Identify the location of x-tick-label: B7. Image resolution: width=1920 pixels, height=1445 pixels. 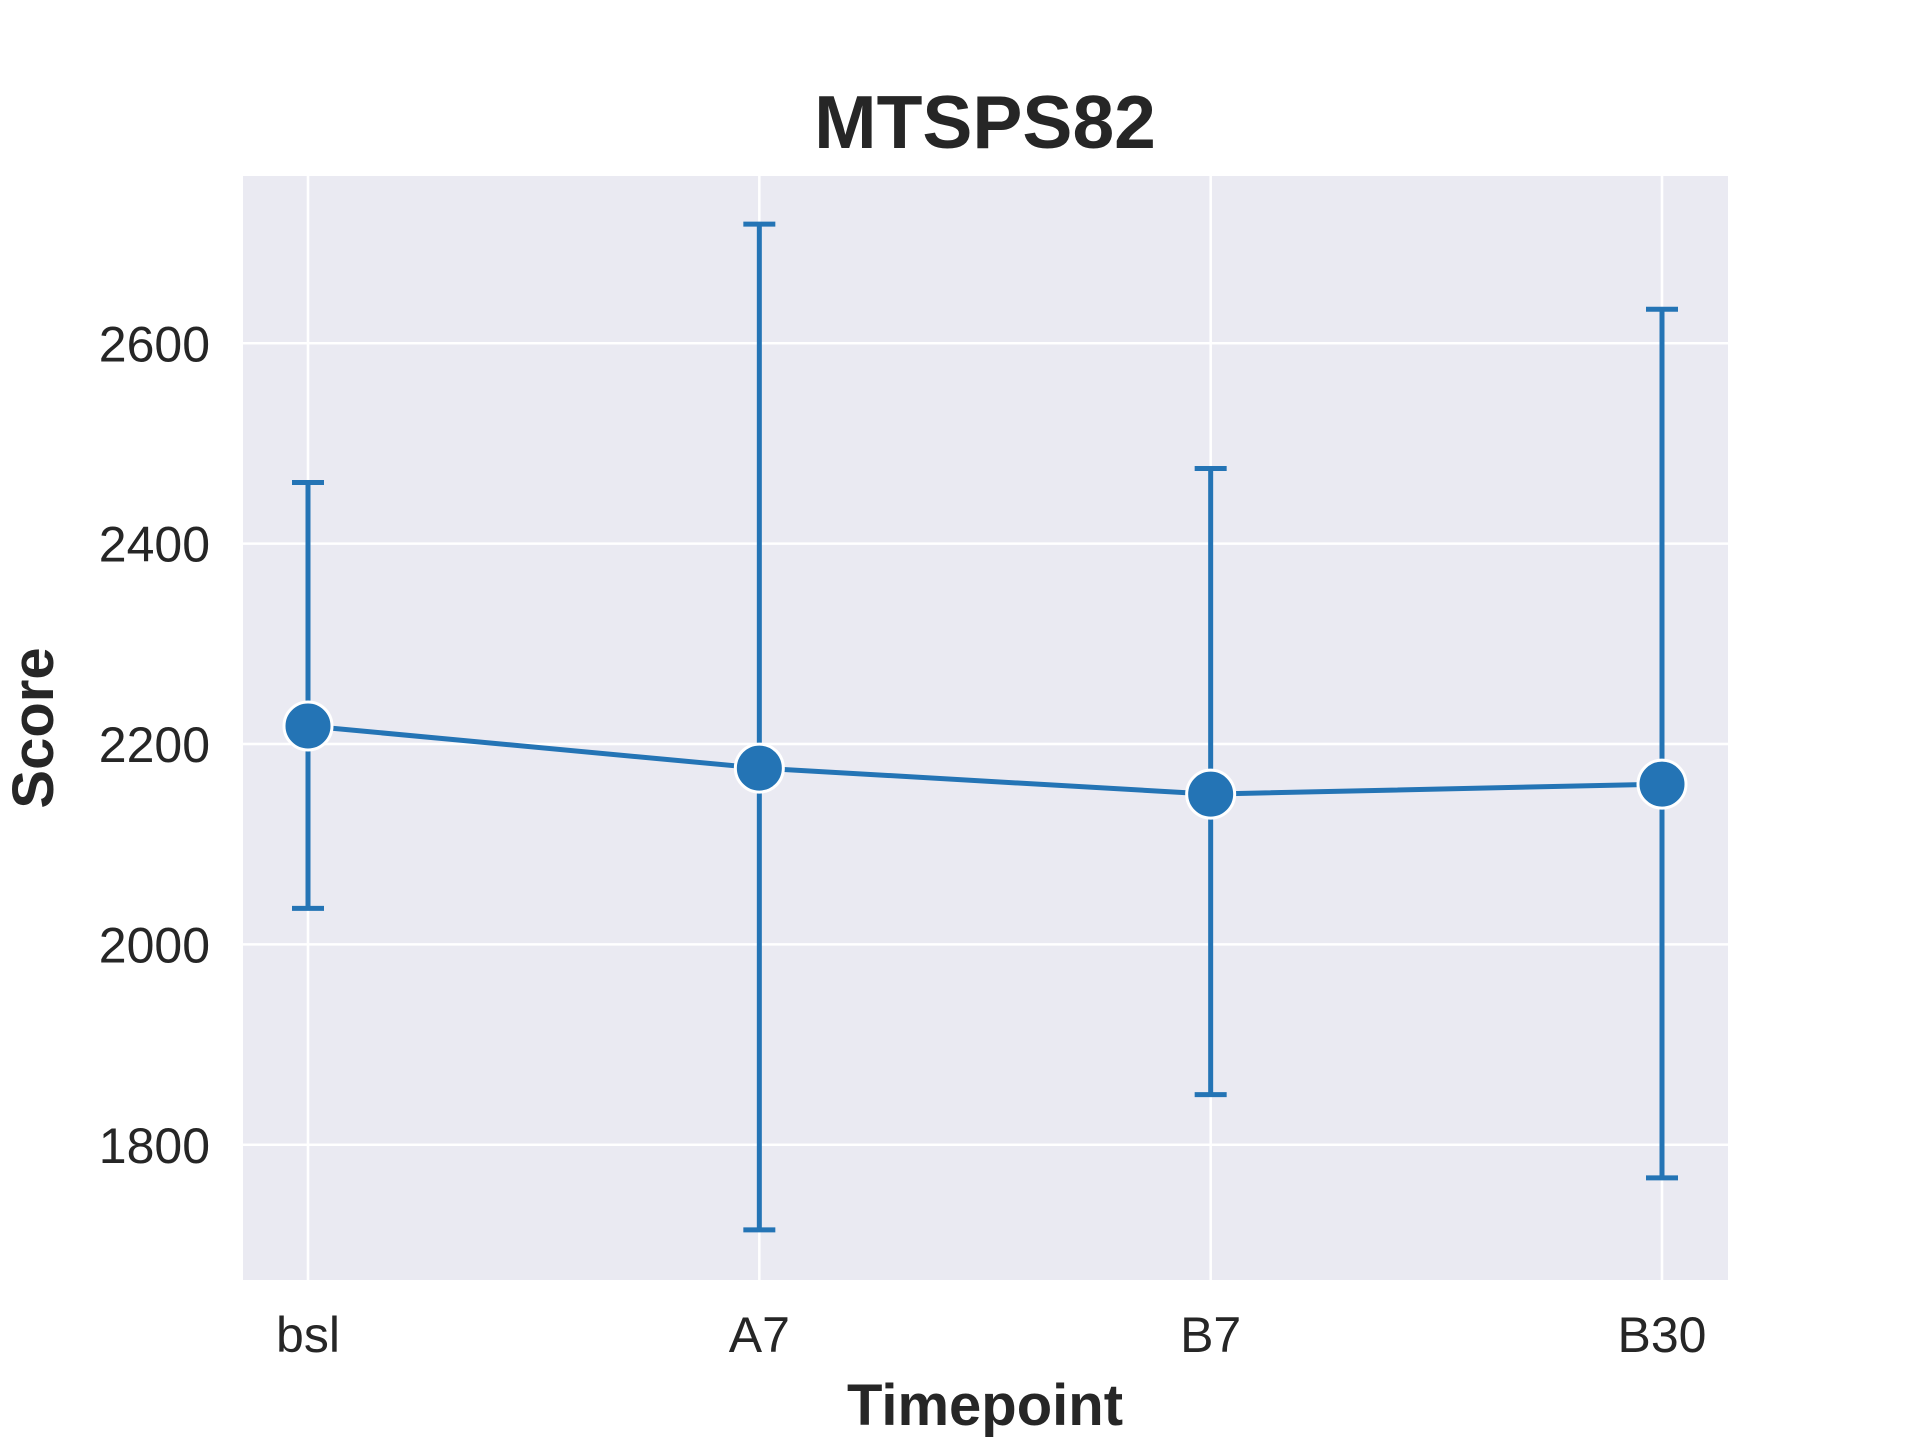
(1210, 1335).